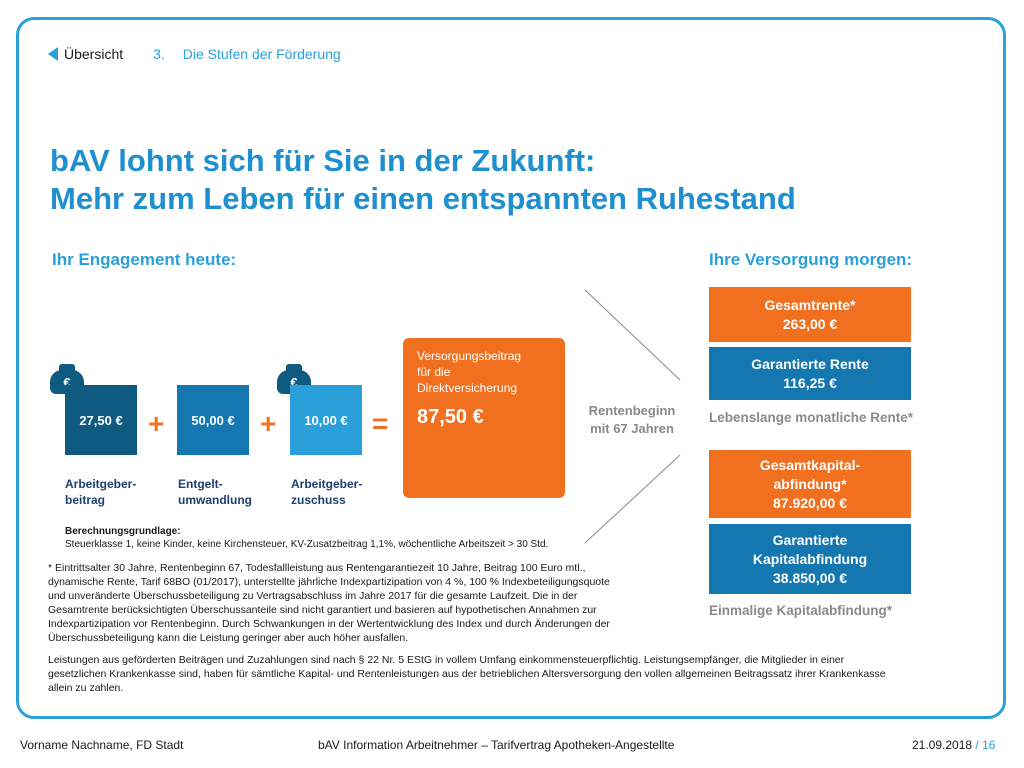  Describe the element at coordinates (450, 417) in the screenshot. I see `total-value: 87,50 €` at that location.